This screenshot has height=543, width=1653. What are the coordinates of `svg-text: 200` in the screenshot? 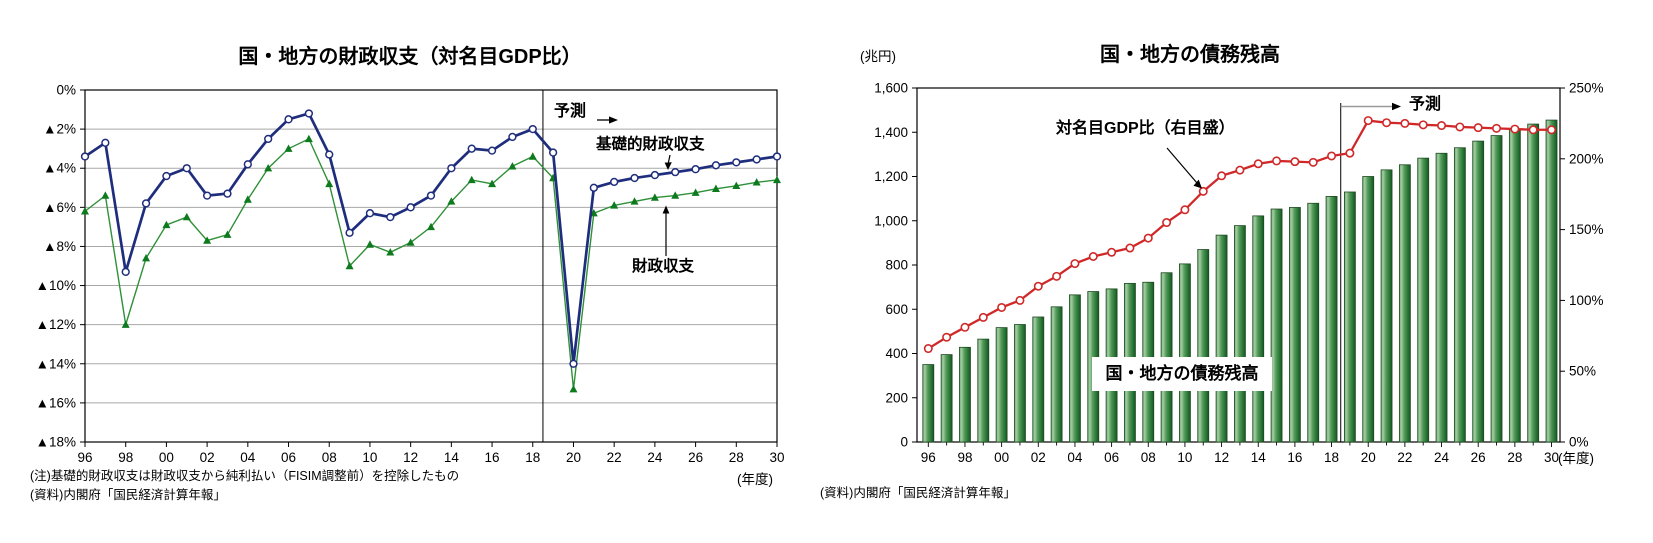 It's located at (896, 397).